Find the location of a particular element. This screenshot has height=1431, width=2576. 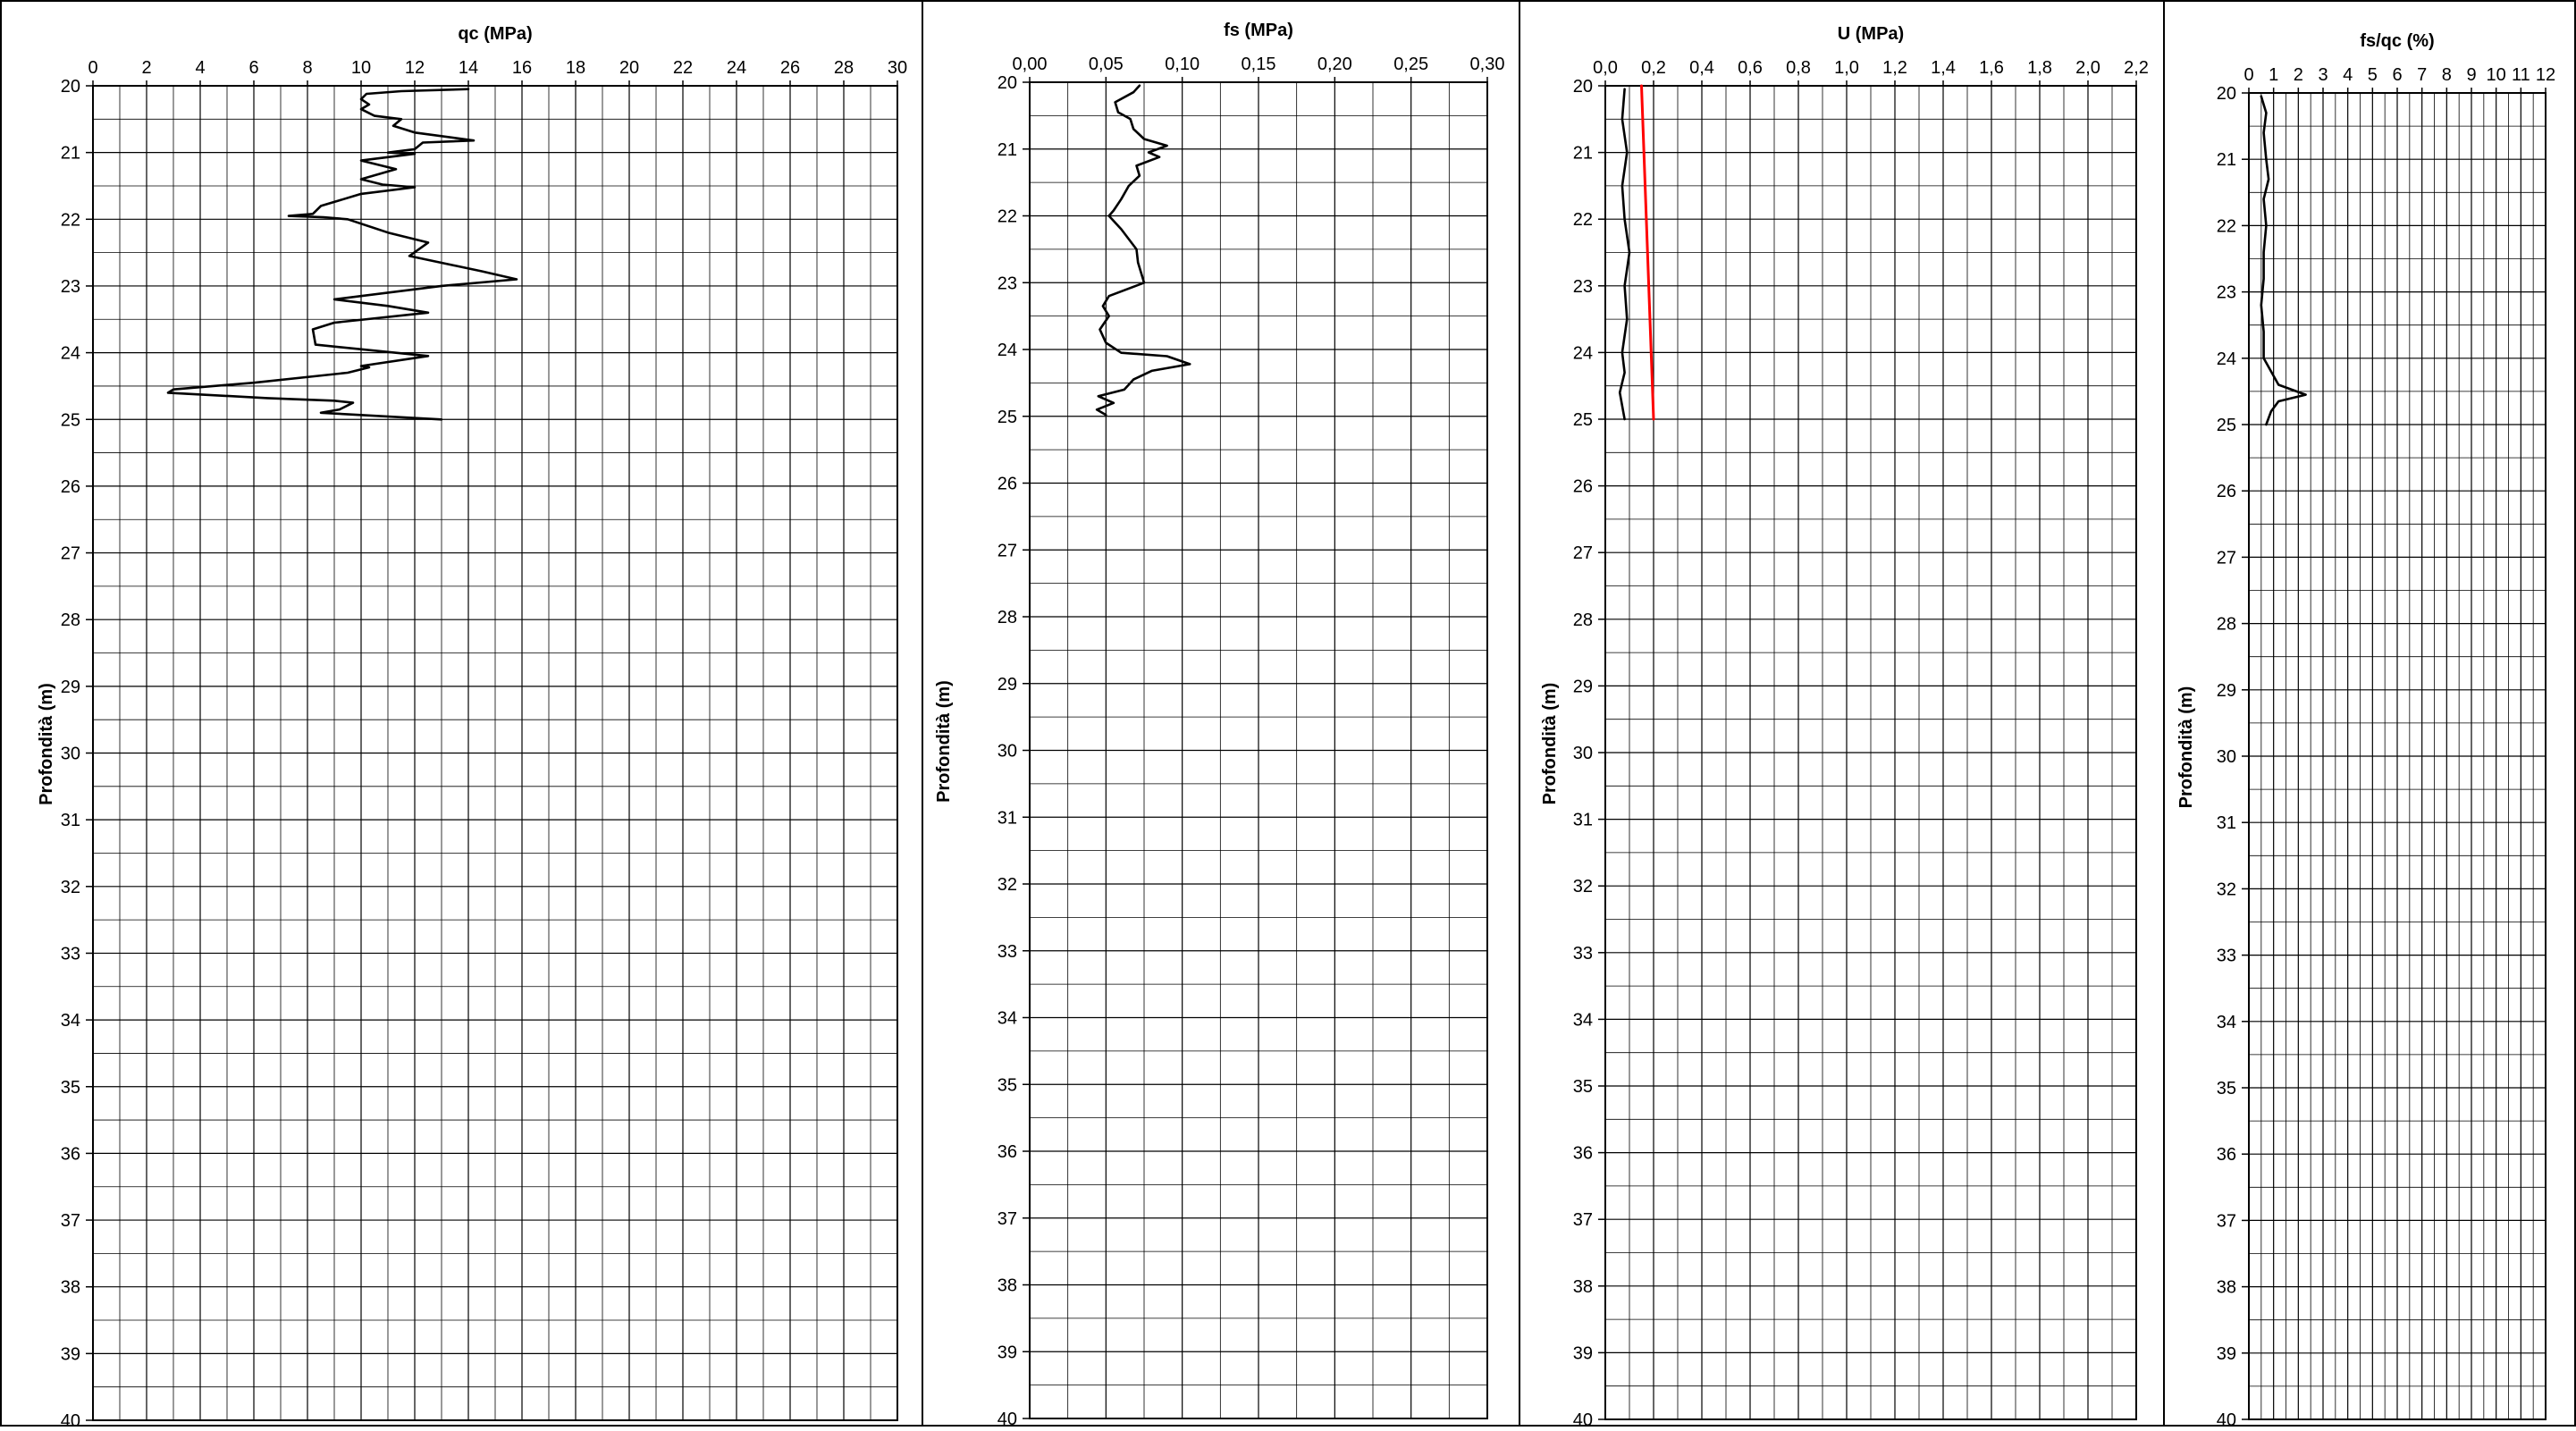

y-tick-label: 32 is located at coordinates (1008, 885).